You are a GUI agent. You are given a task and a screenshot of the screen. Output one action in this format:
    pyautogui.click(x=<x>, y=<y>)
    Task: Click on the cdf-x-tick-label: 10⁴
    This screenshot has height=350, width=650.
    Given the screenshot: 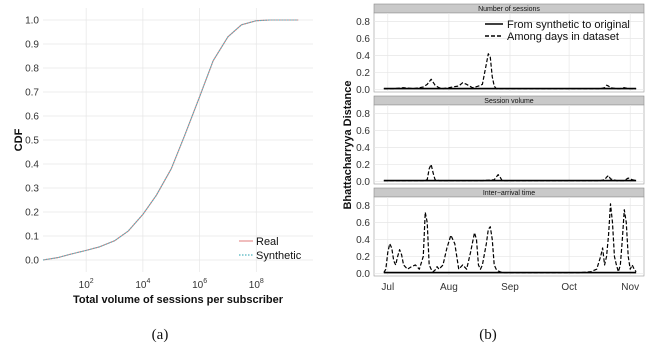 What is the action you would take?
    pyautogui.click(x=142, y=284)
    